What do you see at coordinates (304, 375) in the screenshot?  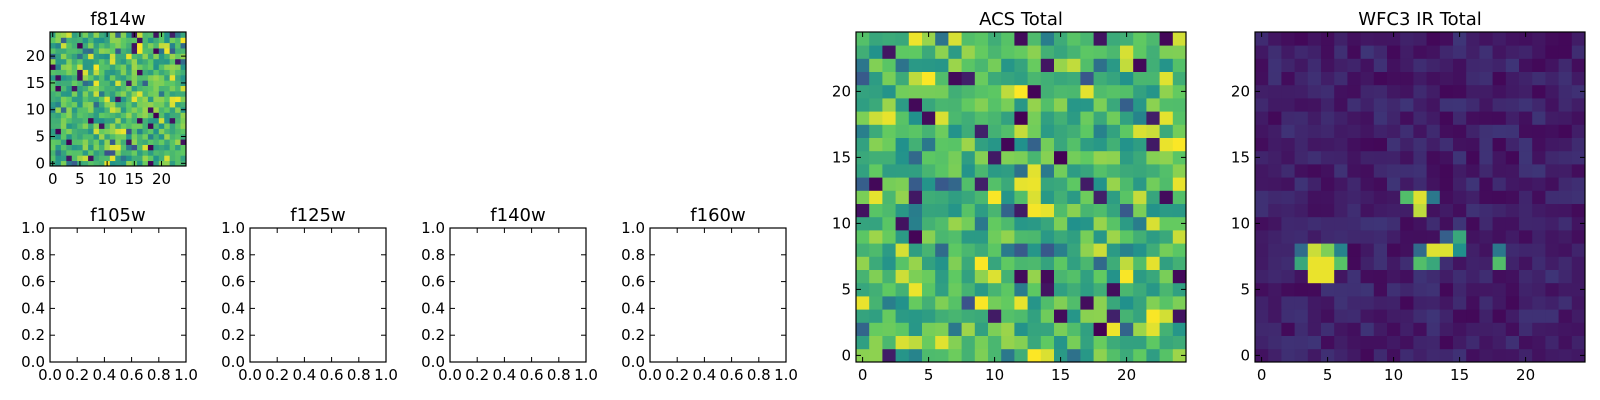 I see `x-tick-label: 0.4` at bounding box center [304, 375].